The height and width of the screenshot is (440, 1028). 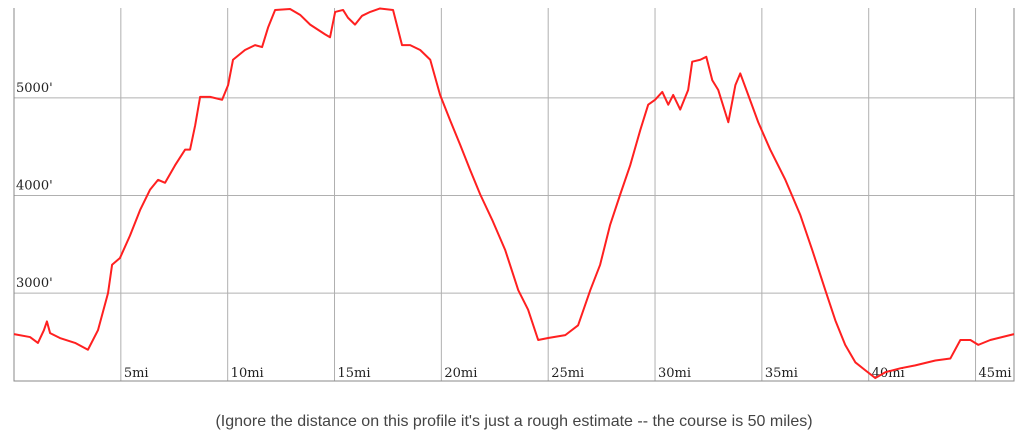 What do you see at coordinates (34, 88) in the screenshot?
I see `y-tick-label: 5000'` at bounding box center [34, 88].